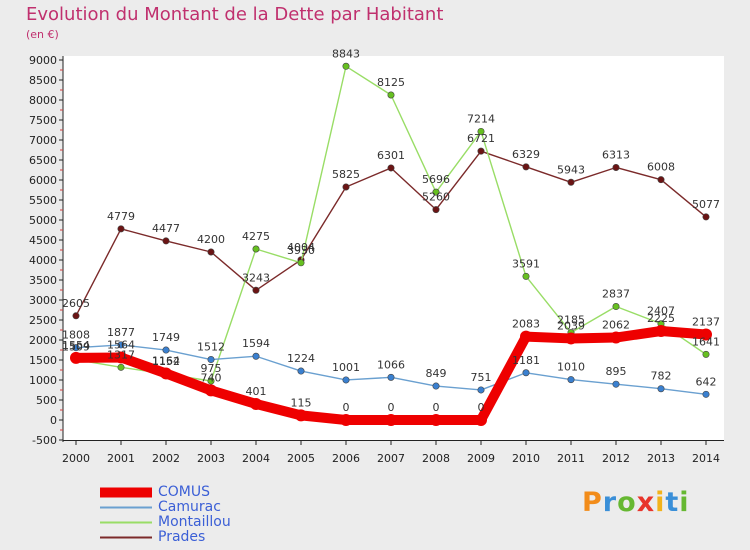 The width and height of the screenshot is (750, 550). What do you see at coordinates (76, 458) in the screenshot?
I see `x-tick-label: 2000` at bounding box center [76, 458].